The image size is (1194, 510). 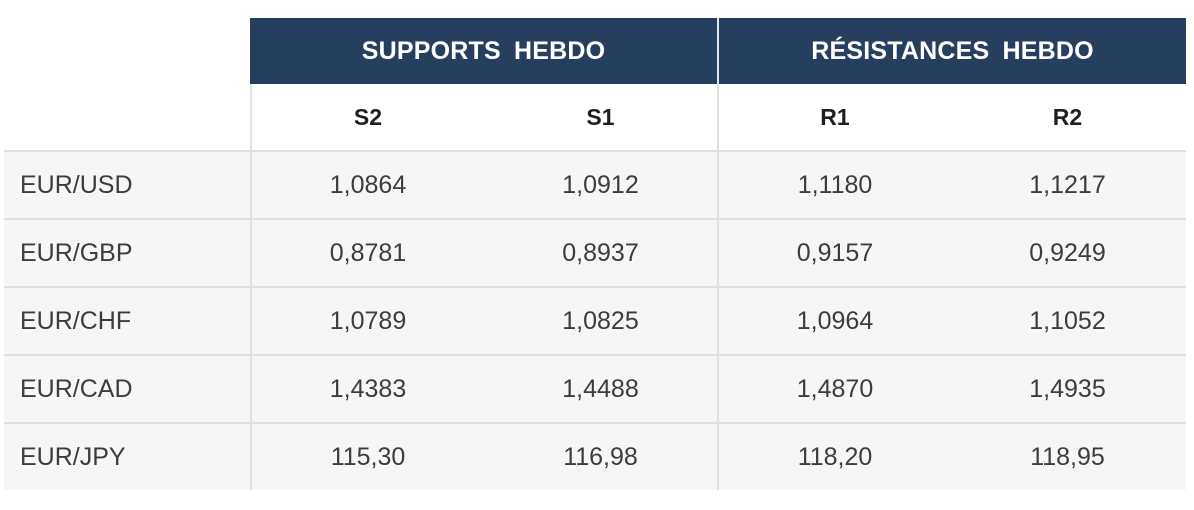 I want to click on value-r2: 1,1052, so click(x=1067, y=320).